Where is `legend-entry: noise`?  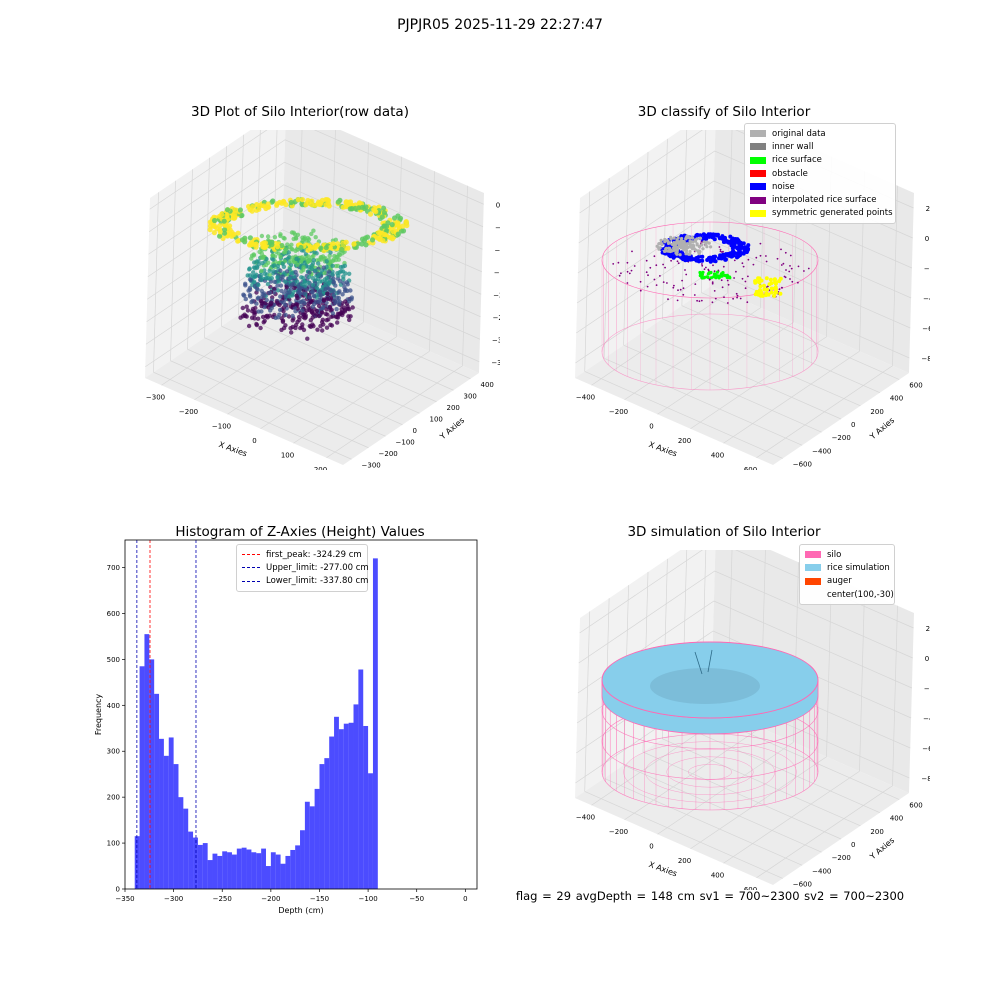
legend-entry: noise is located at coordinates (820, 186).